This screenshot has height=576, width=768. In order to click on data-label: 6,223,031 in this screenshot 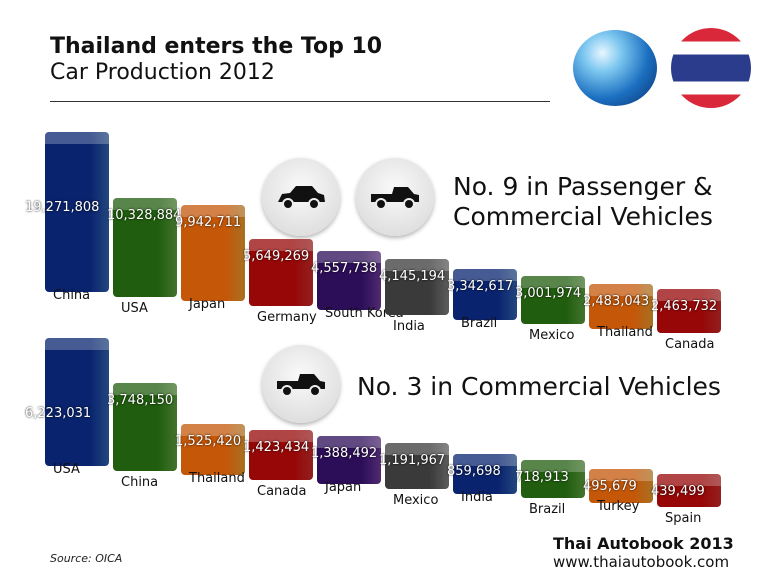, I will do `click(58, 413)`.